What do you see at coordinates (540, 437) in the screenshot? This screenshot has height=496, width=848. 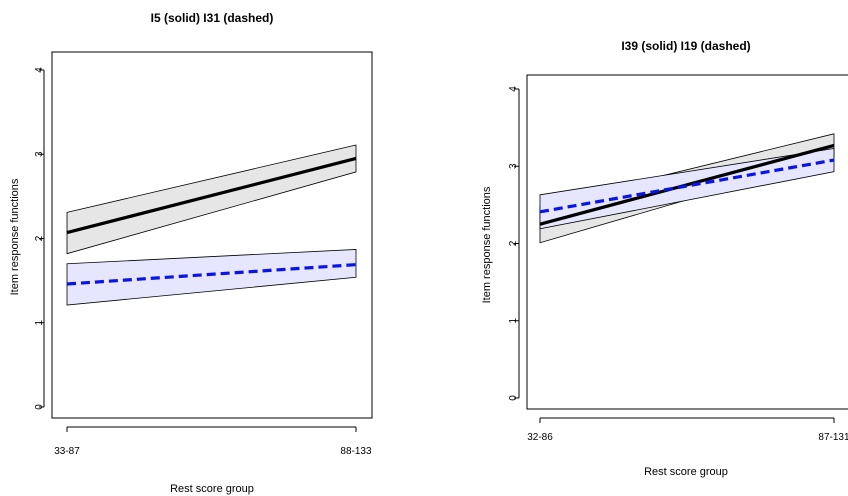 I see `x-tick-label: 32-86` at bounding box center [540, 437].